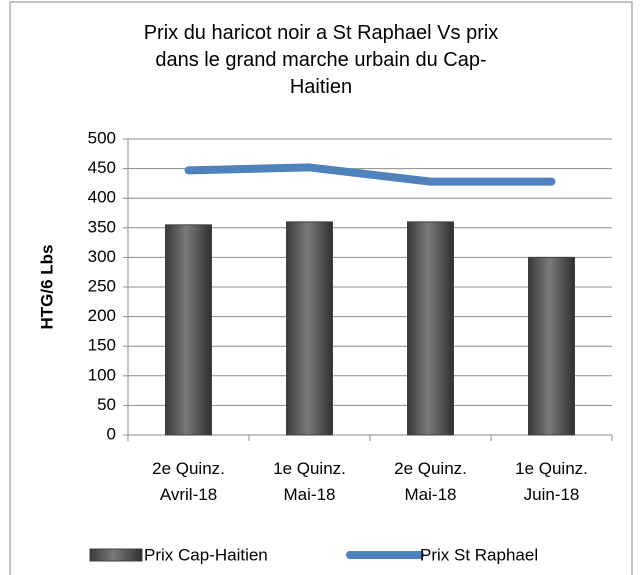 This screenshot has width=640, height=575. I want to click on y-tick-label: 150, so click(102, 345).